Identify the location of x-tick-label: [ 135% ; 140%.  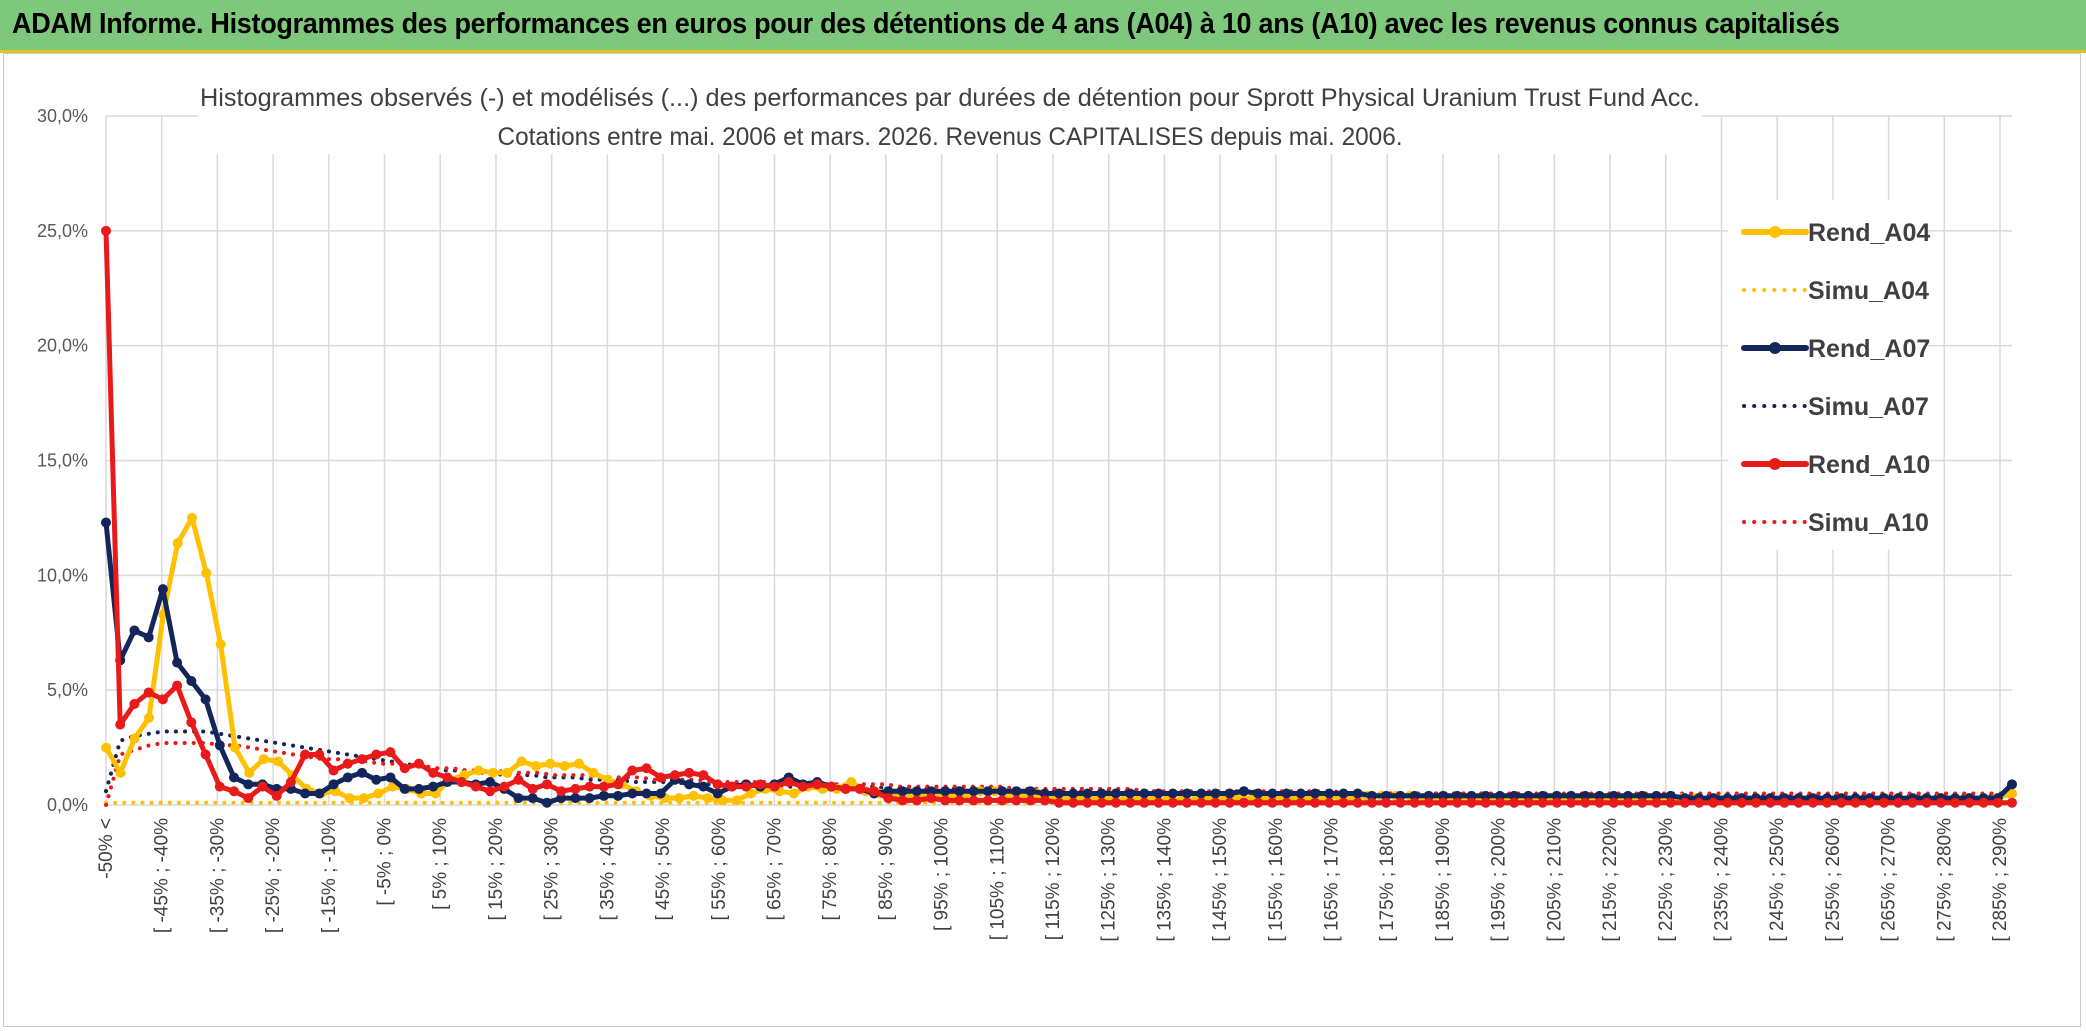
(1164, 880).